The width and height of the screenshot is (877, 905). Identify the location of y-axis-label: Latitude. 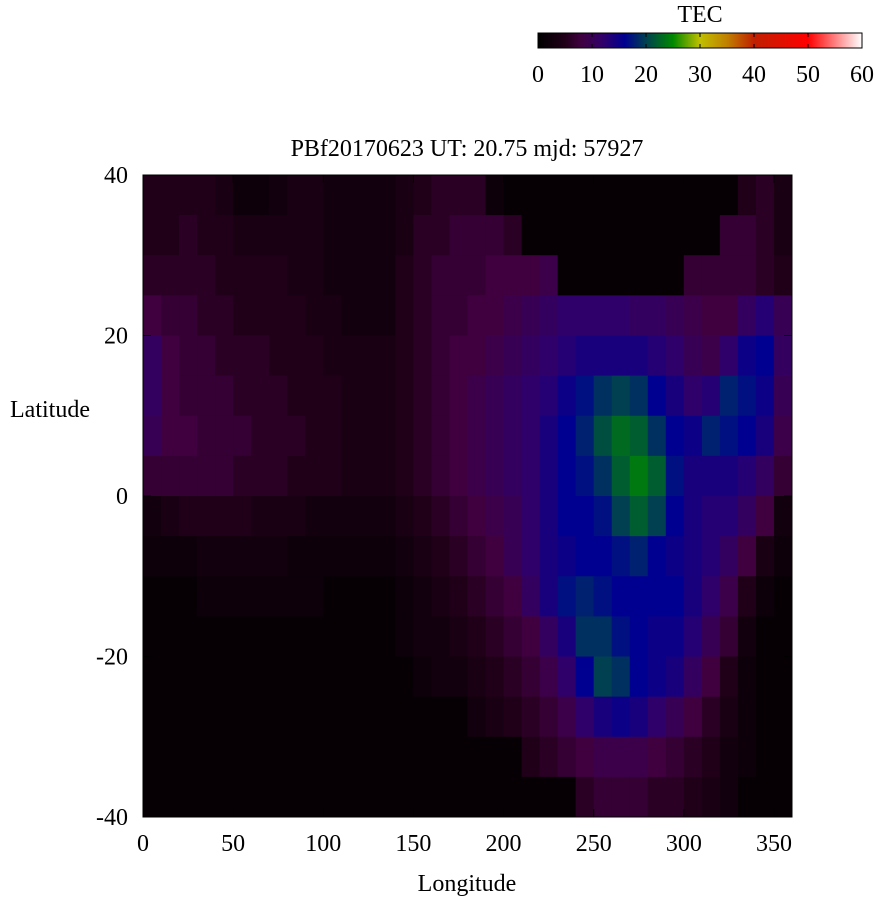
(50, 410).